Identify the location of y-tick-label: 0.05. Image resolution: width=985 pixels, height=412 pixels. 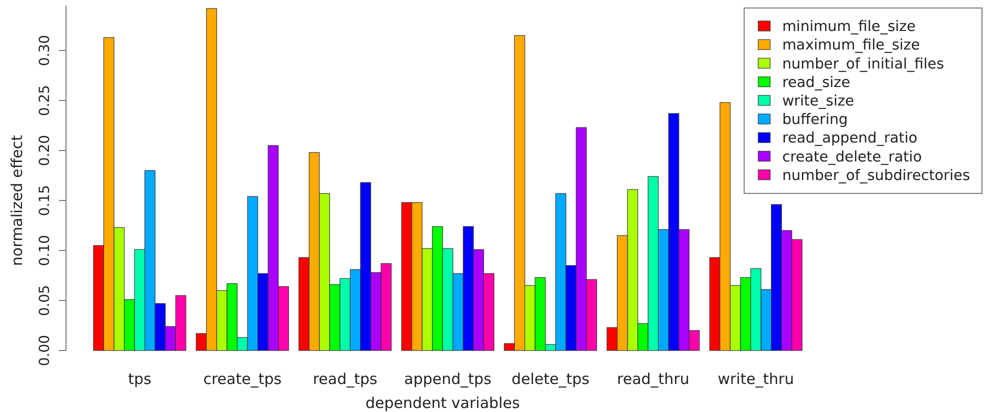
(44, 300).